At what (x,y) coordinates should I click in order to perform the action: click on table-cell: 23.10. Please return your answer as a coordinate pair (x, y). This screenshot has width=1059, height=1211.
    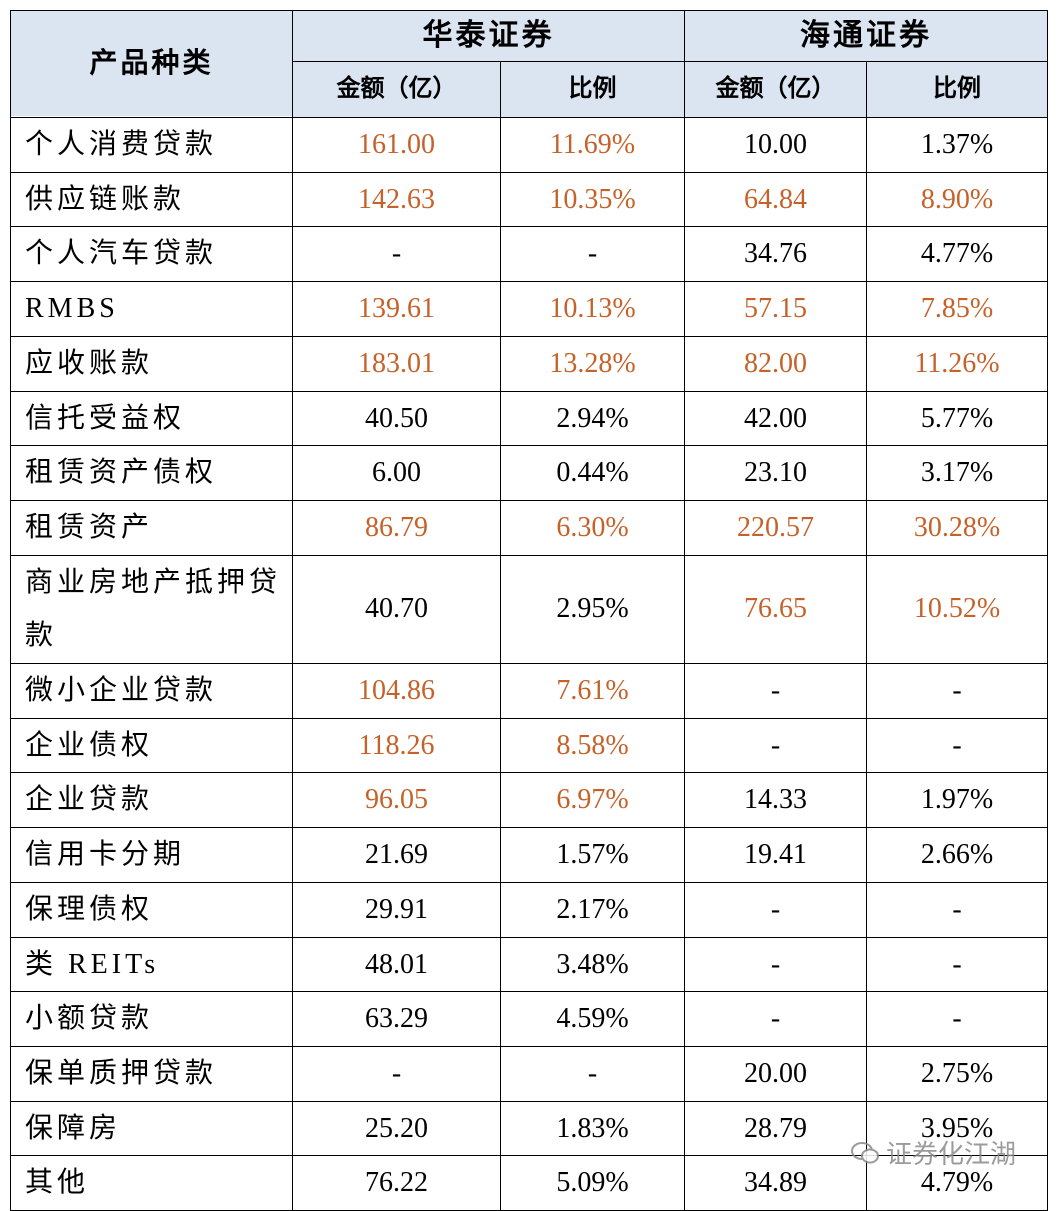
    Looking at the image, I should click on (775, 473).